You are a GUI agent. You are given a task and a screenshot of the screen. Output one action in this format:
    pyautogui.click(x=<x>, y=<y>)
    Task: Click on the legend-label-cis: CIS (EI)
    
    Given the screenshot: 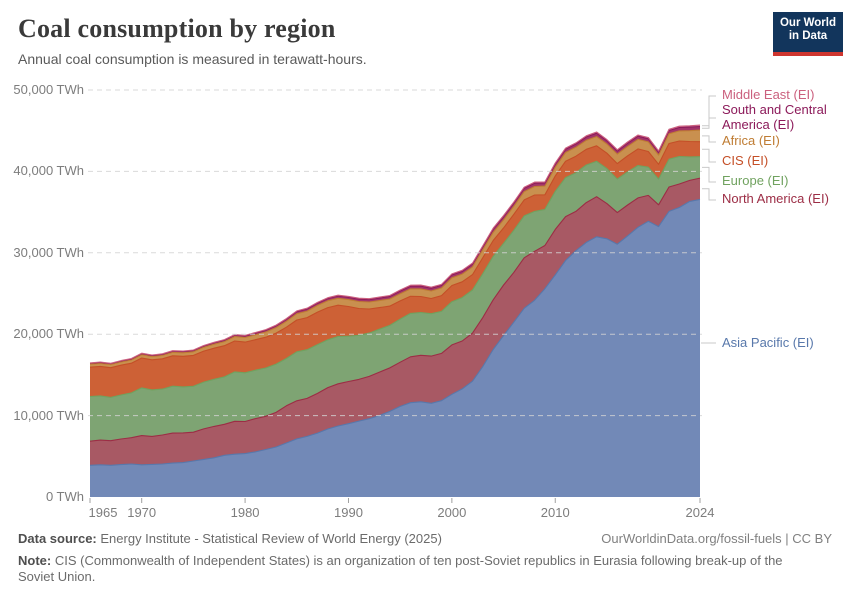 What is the action you would take?
    pyautogui.click(x=745, y=160)
    